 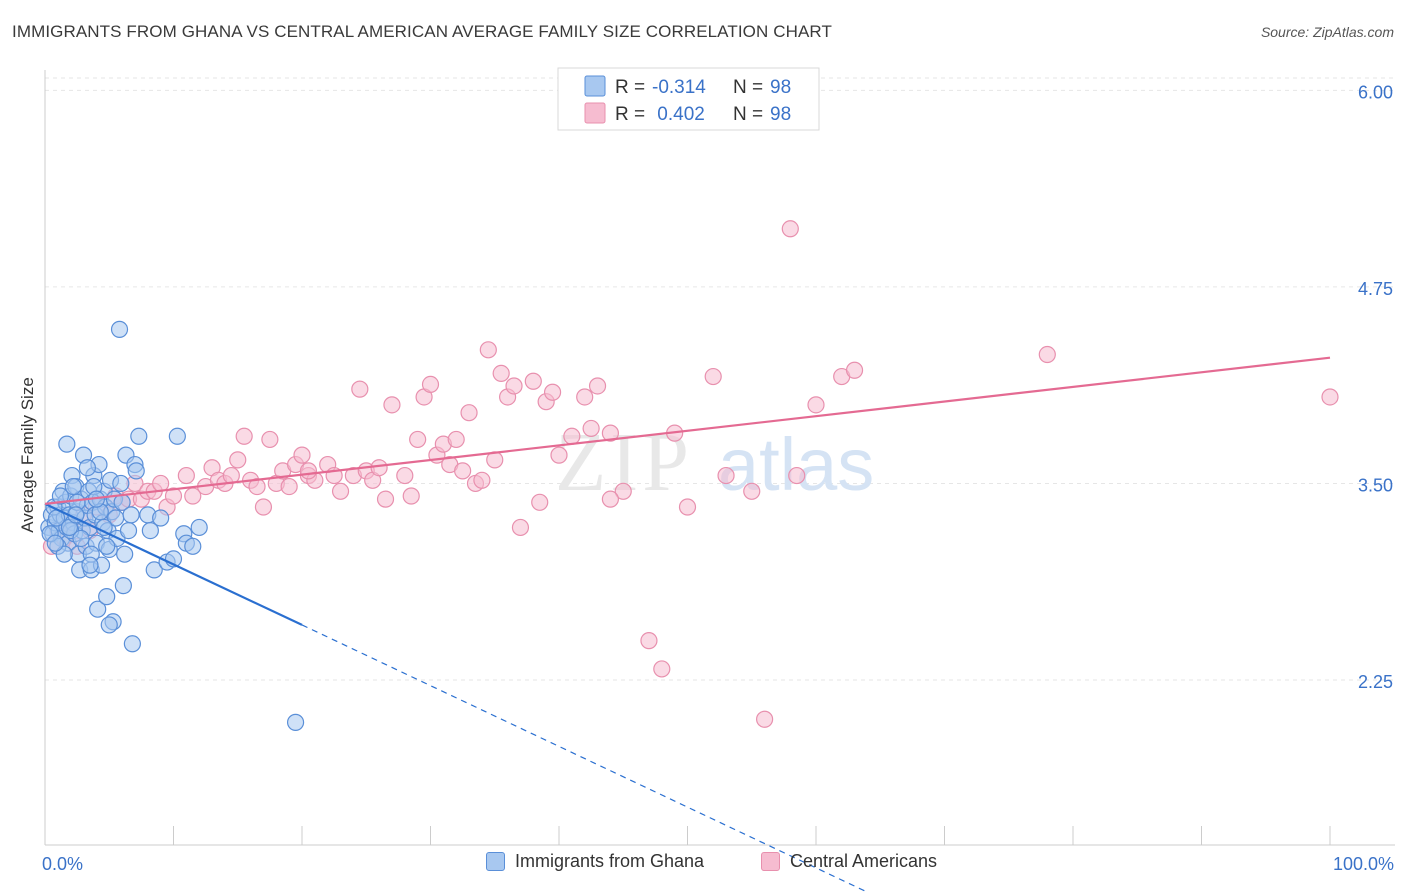 What do you see at coordinates (584, 758) in the screenshot?
I see `ghana-trend-extension` at bounding box center [584, 758].